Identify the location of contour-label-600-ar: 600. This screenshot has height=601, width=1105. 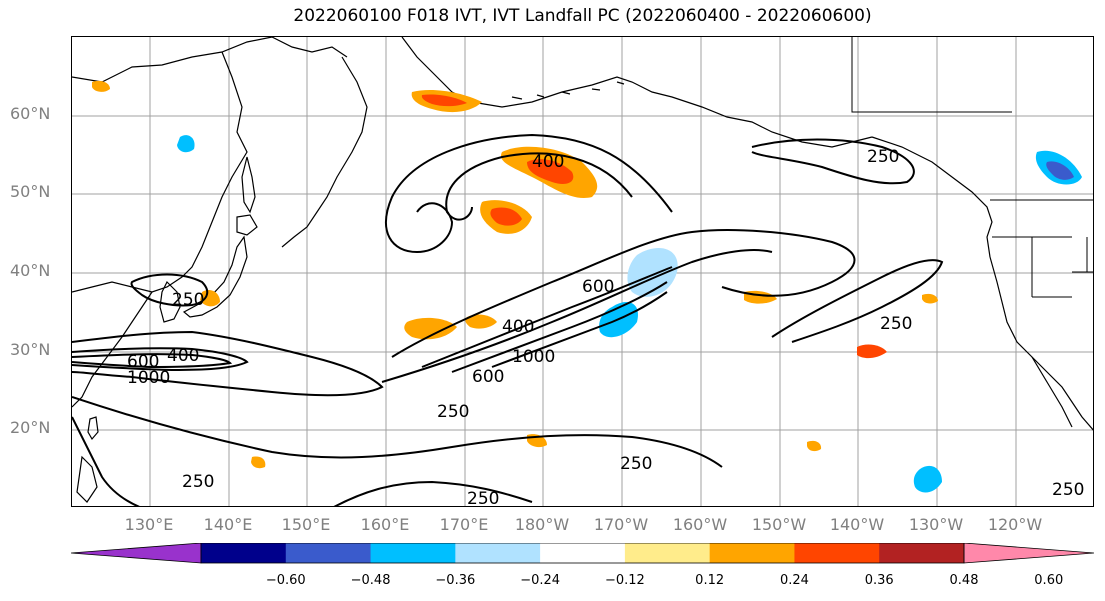
(488, 377).